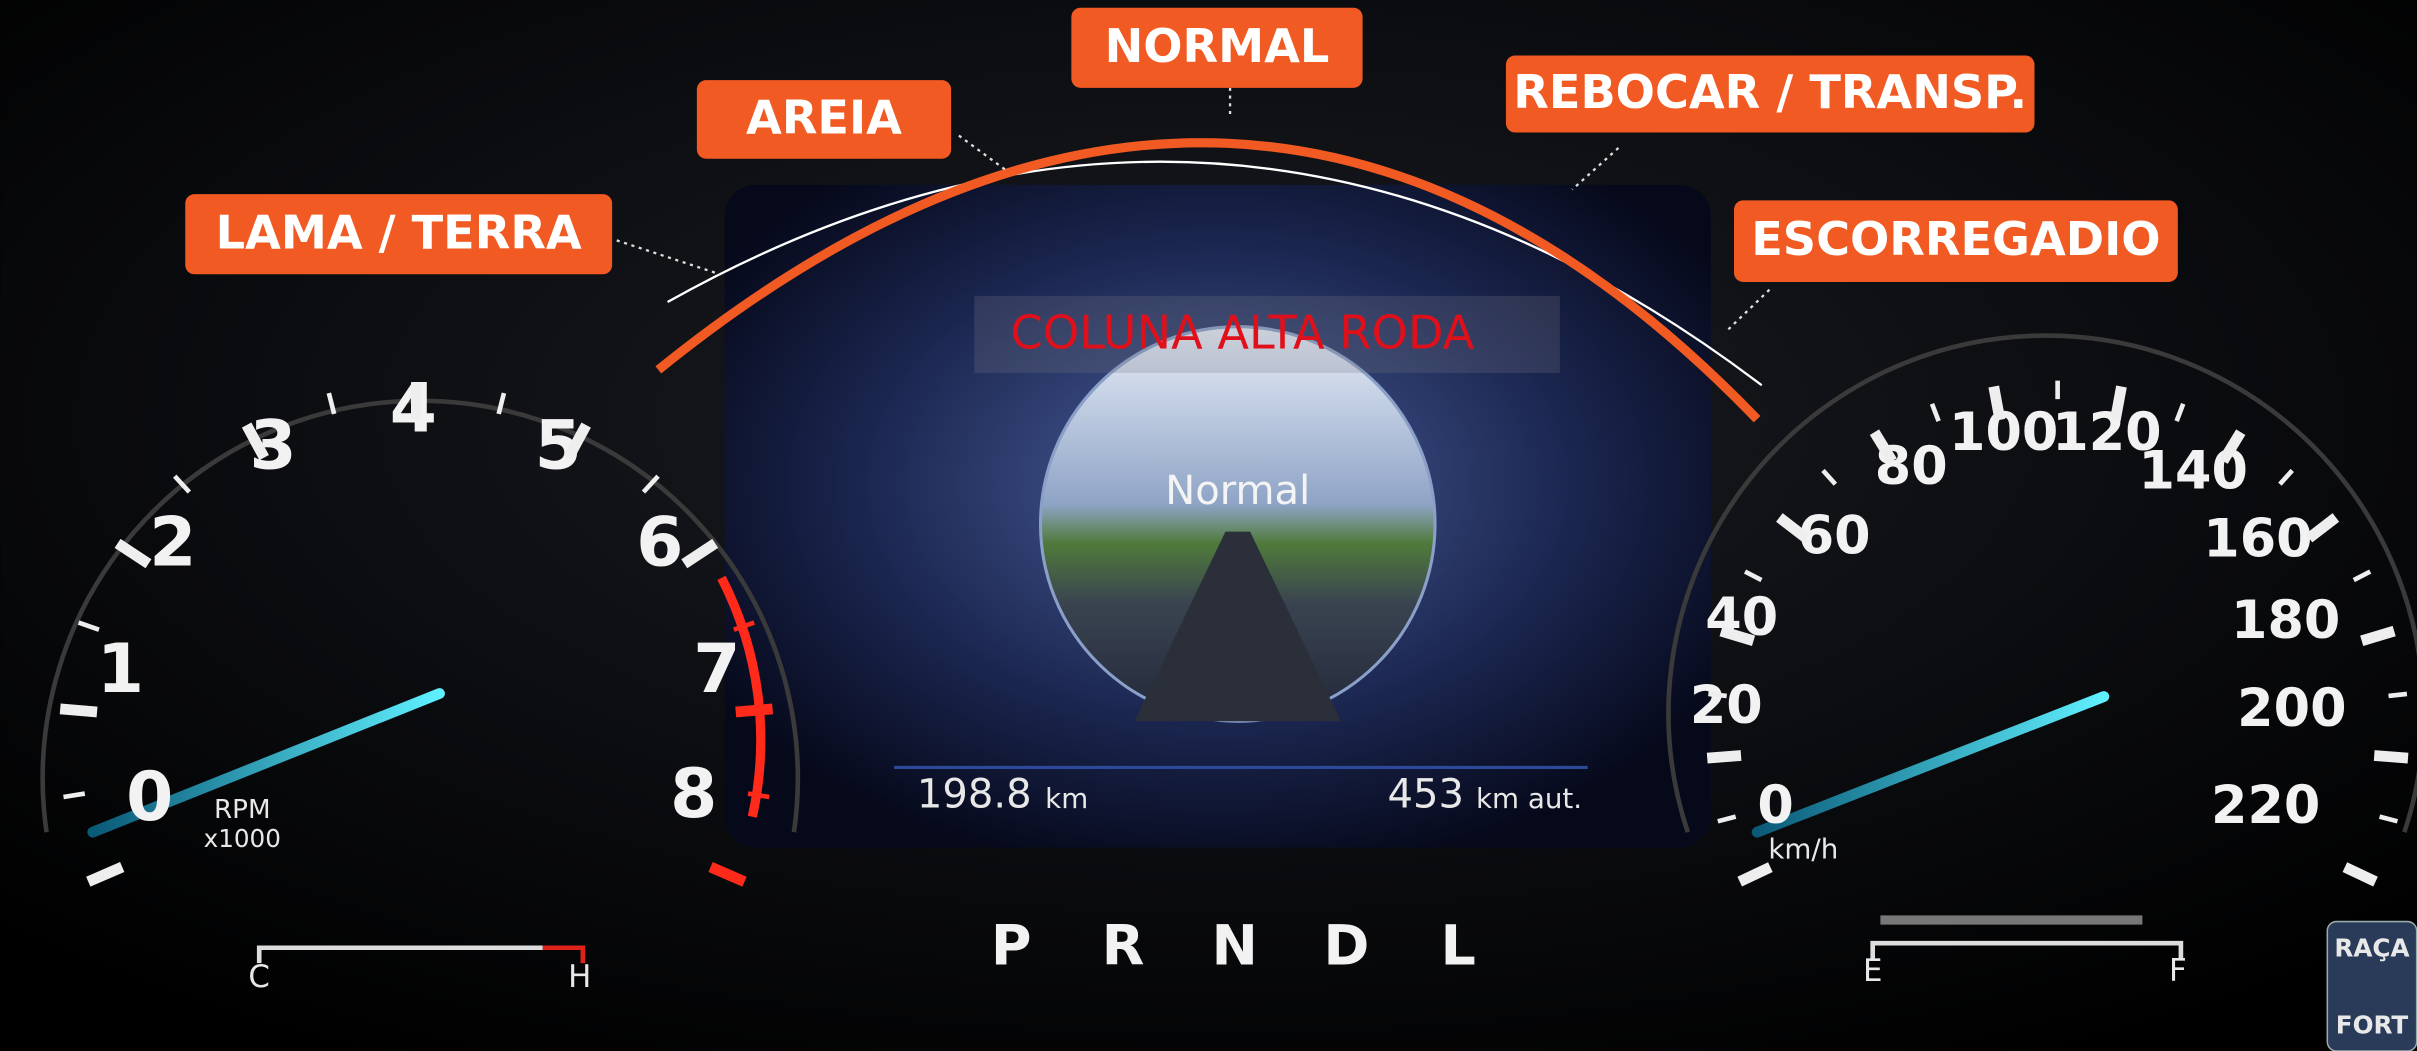  What do you see at coordinates (564, 954) in the screenshot?
I see `temp-hot` at bounding box center [564, 954].